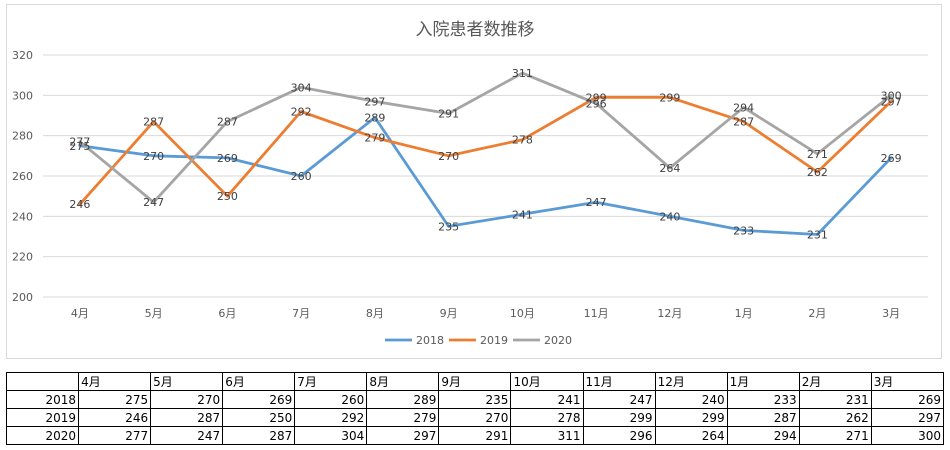  Describe the element at coordinates (522, 73) in the screenshot. I see `data-label: 311` at that location.